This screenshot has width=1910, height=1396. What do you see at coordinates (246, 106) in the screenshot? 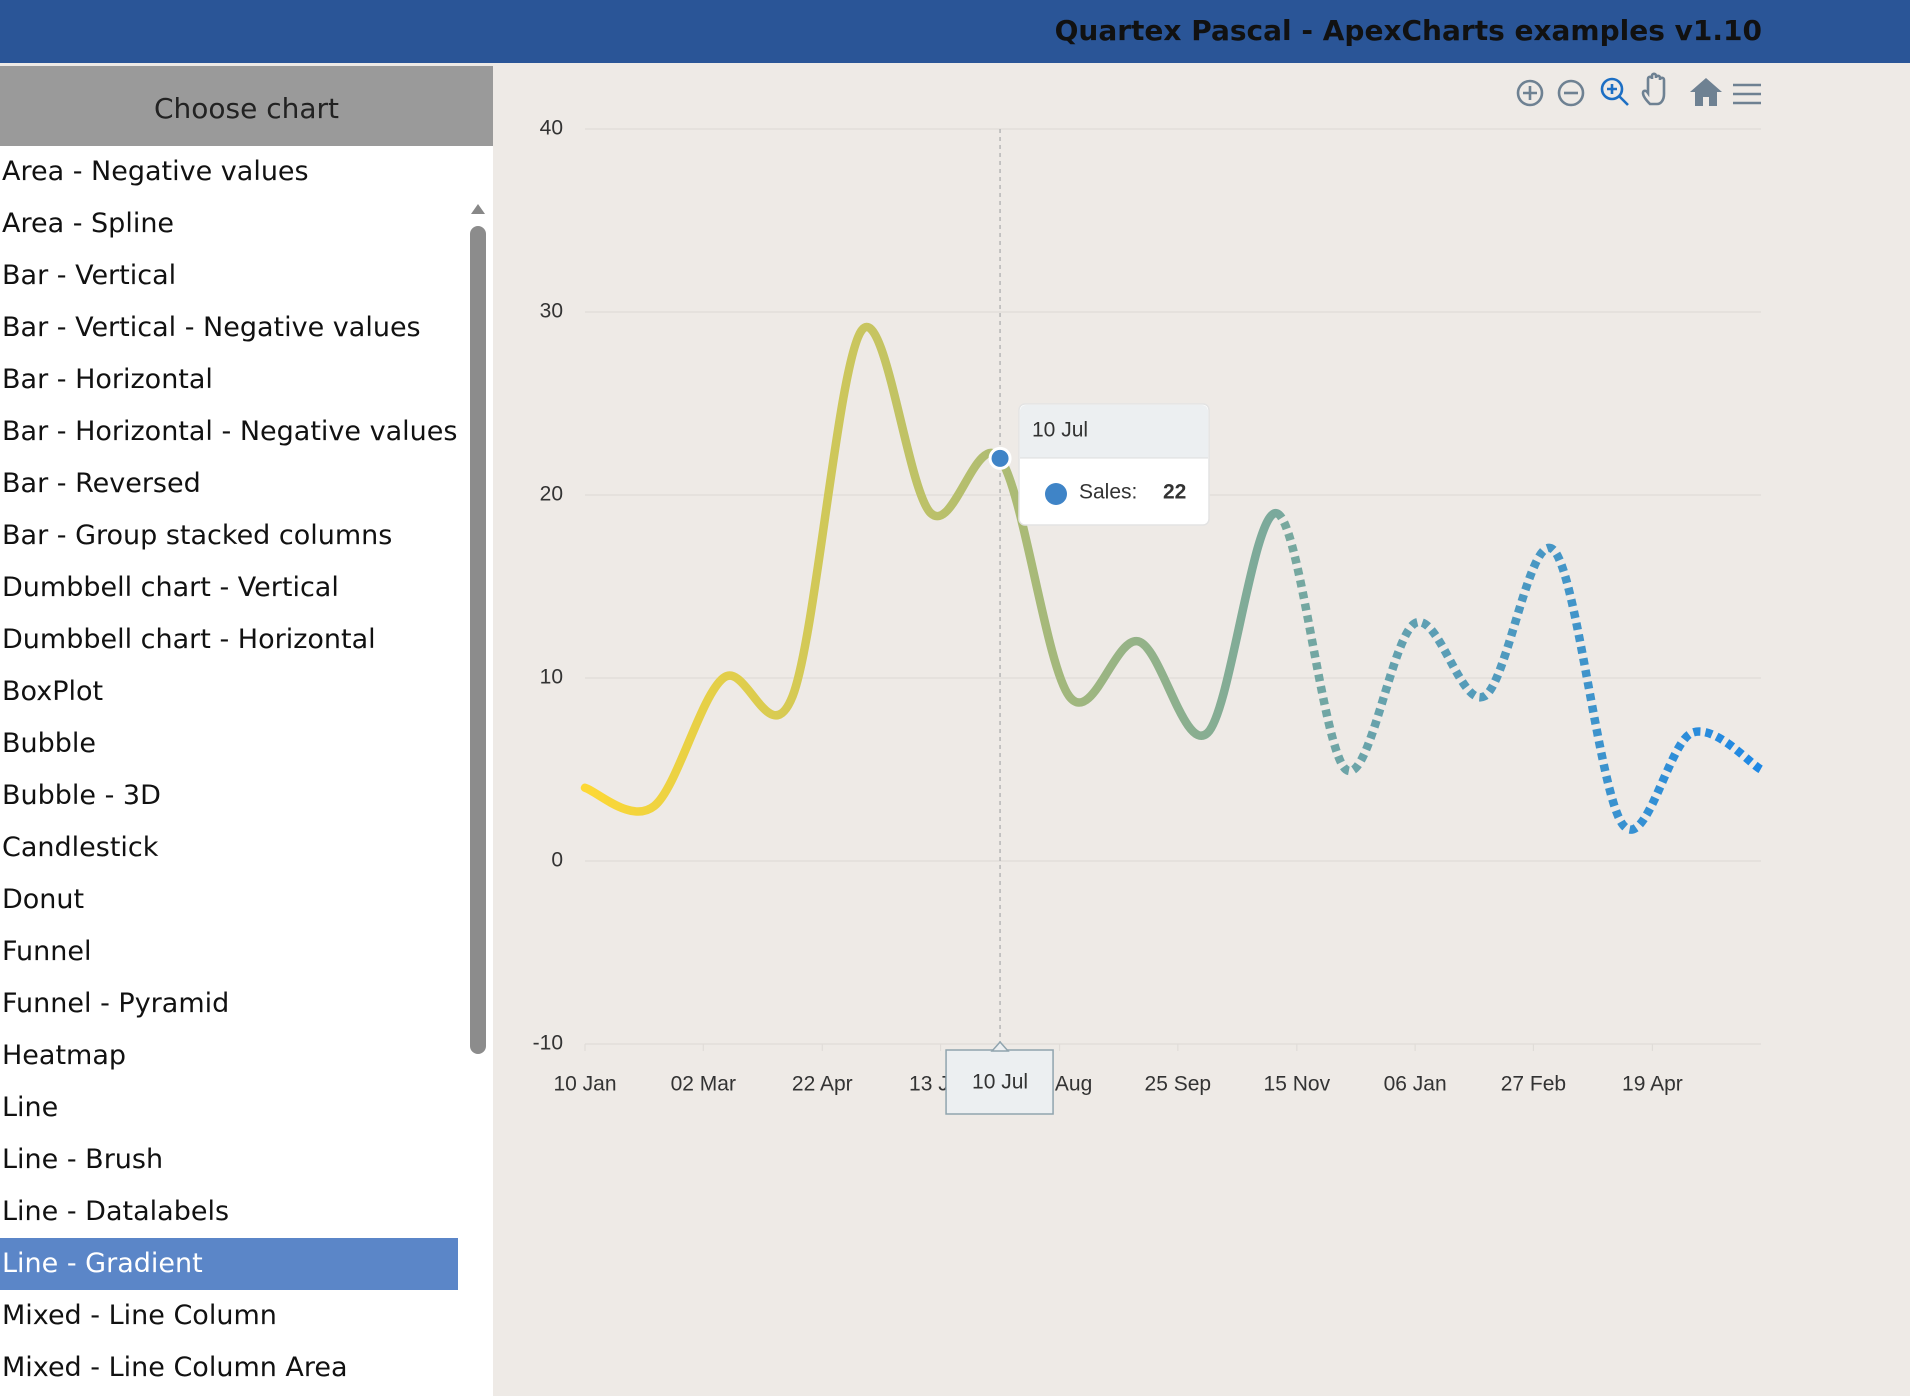
I see `sidebar-title: Choose chart` at bounding box center [246, 106].